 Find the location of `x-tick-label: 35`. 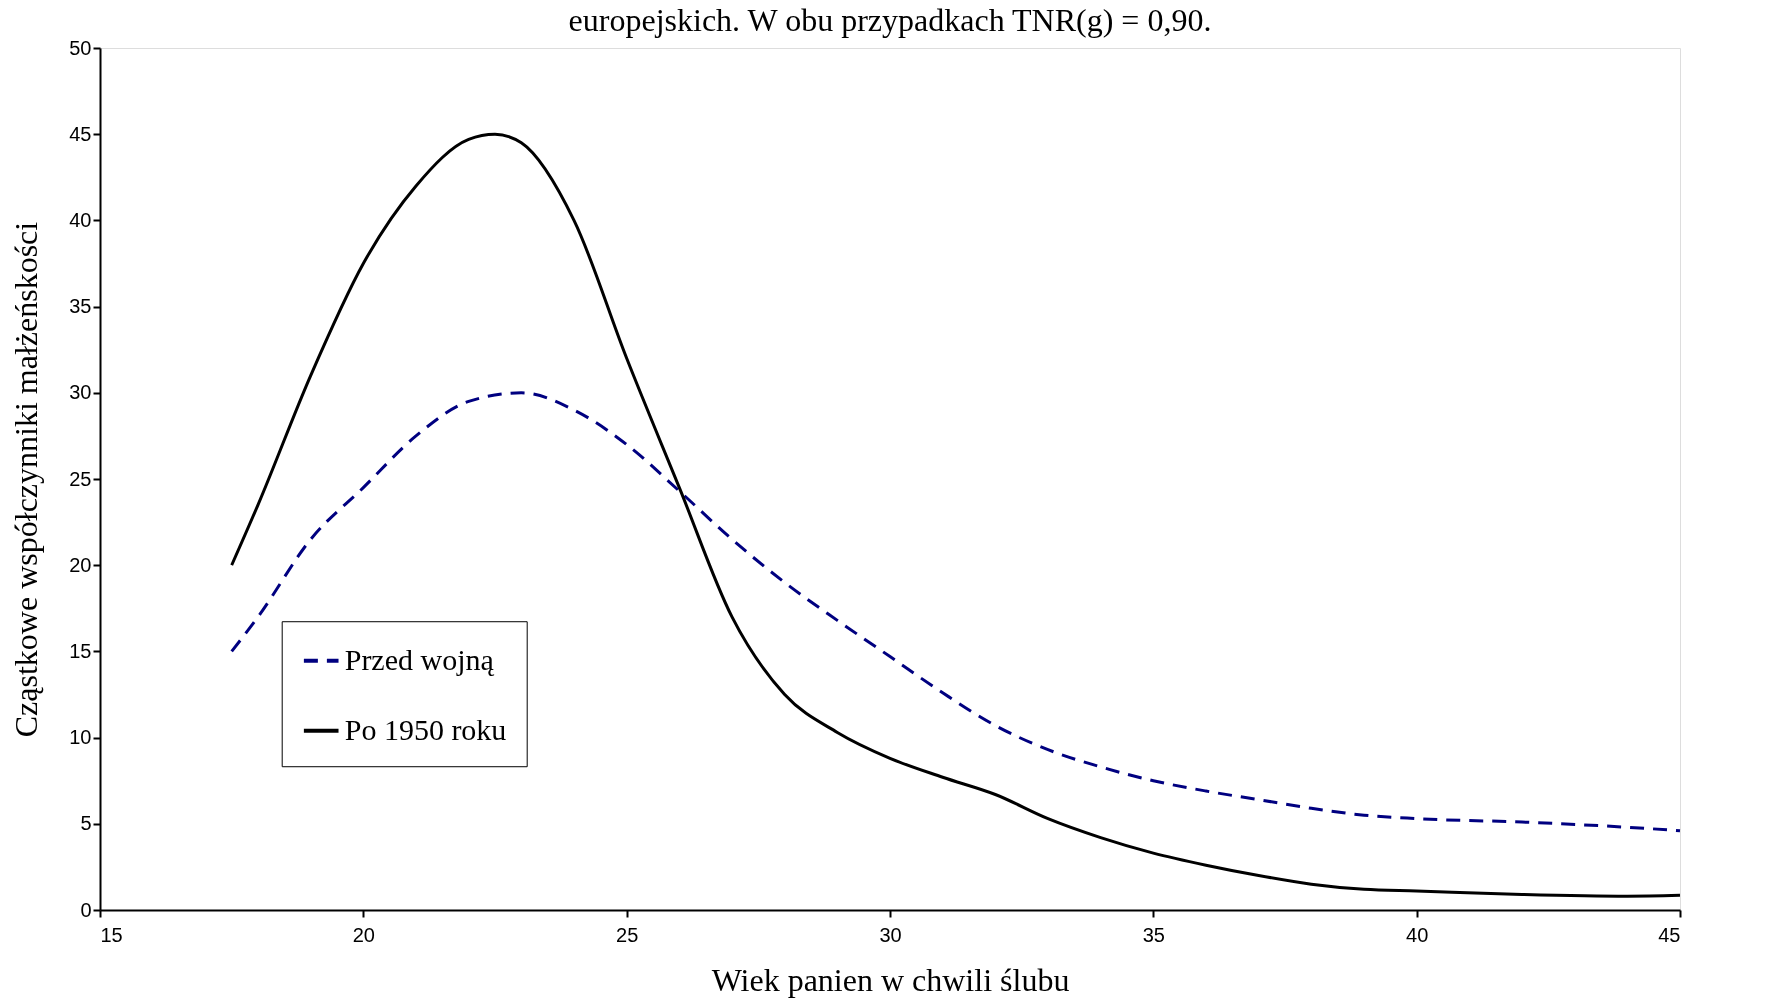

x-tick-label: 35 is located at coordinates (1153, 934).